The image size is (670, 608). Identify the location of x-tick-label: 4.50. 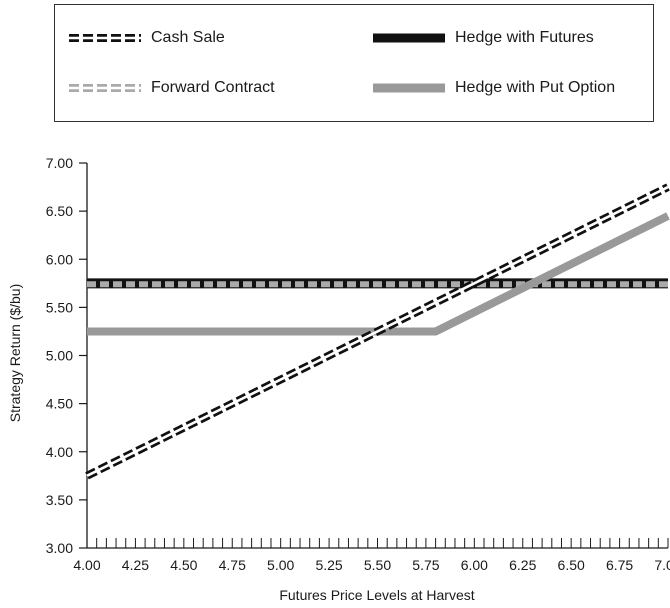
(183, 565).